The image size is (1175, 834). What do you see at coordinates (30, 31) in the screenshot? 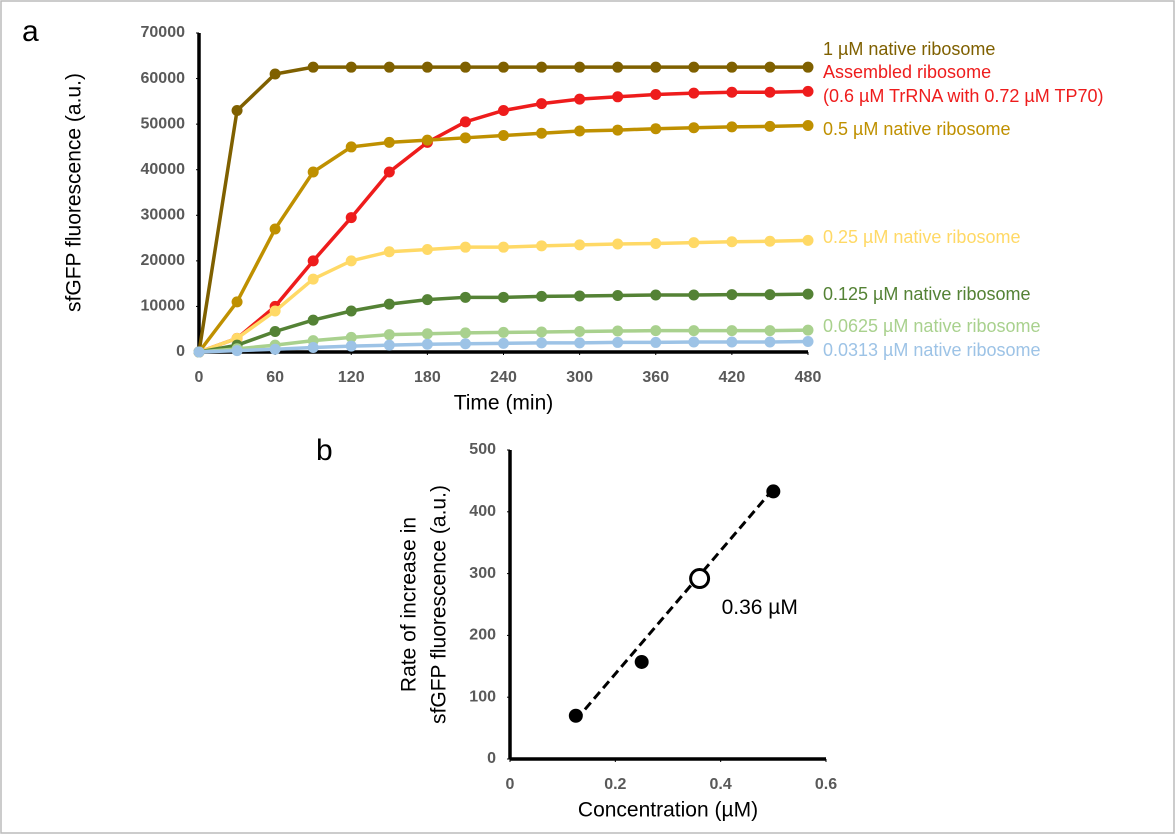
I see `panel-label: a` at bounding box center [30, 31].